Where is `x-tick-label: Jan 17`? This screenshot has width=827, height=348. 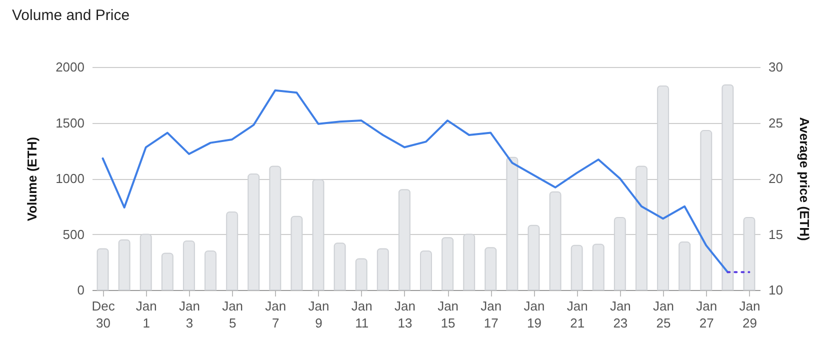 x-tick-label: Jan 17 is located at coordinates (491, 314).